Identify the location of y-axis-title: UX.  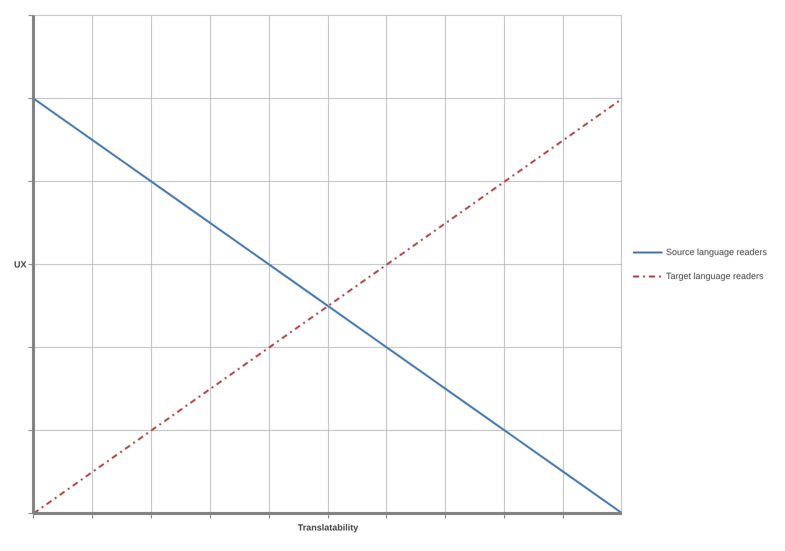
(20, 265).